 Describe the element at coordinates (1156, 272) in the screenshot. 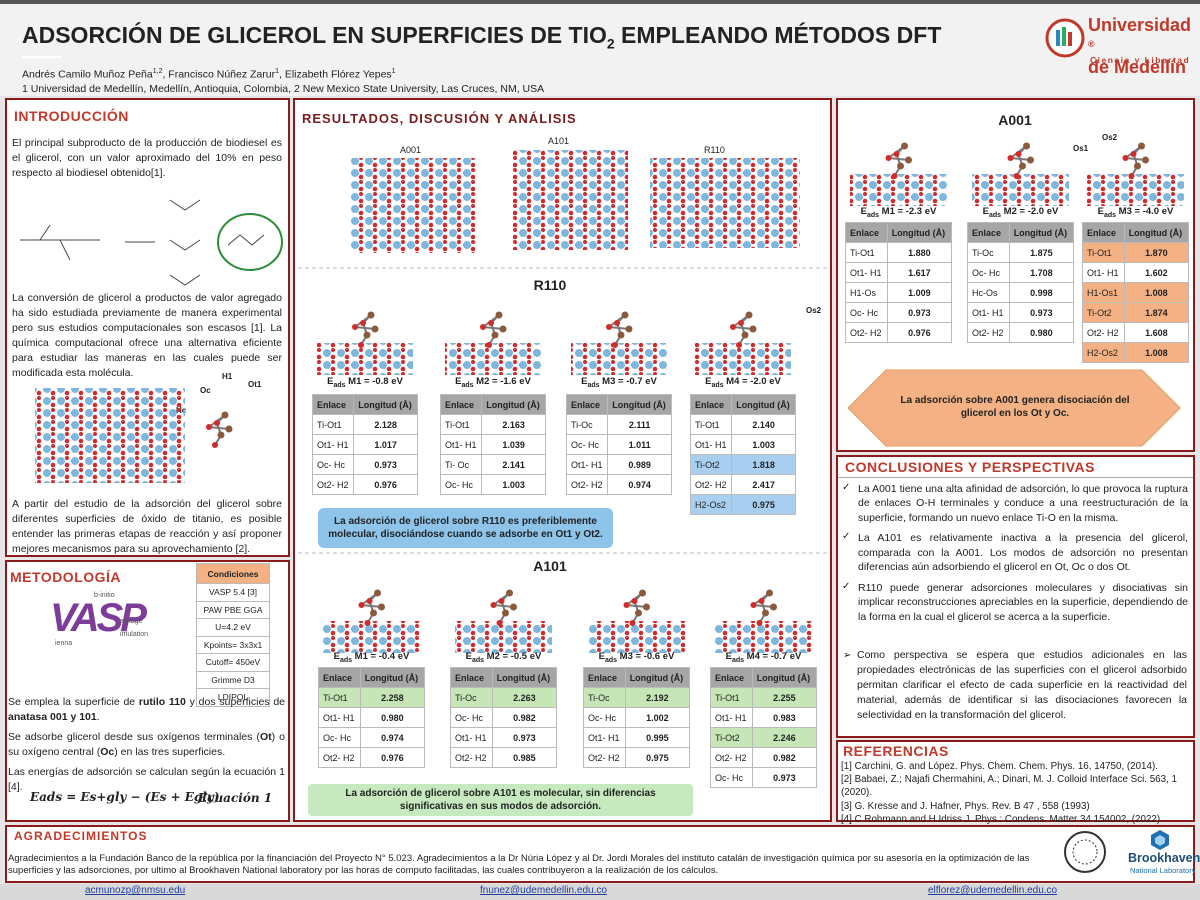

I see `length: 1.602` at that location.